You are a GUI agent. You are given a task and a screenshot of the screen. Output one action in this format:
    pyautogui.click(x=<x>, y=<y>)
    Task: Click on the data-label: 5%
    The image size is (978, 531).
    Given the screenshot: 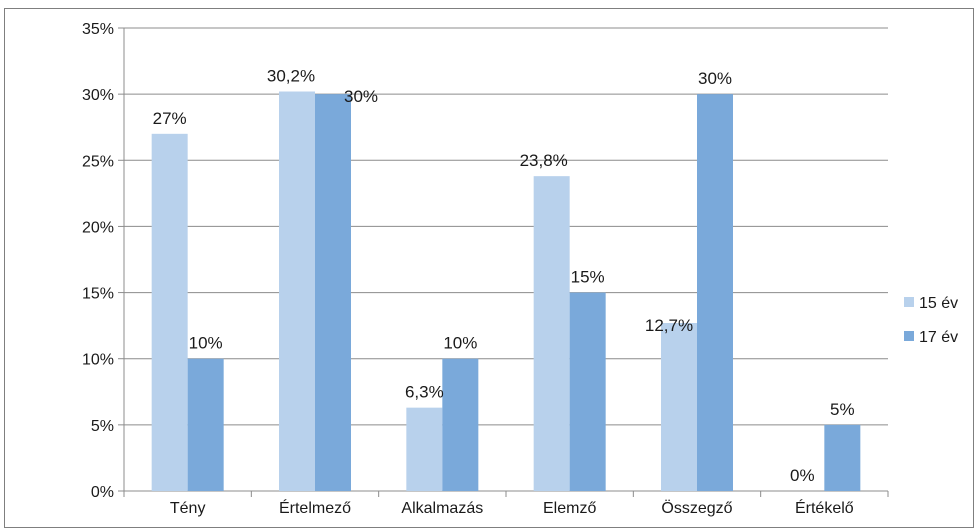 What is the action you would take?
    pyautogui.click(x=842, y=409)
    